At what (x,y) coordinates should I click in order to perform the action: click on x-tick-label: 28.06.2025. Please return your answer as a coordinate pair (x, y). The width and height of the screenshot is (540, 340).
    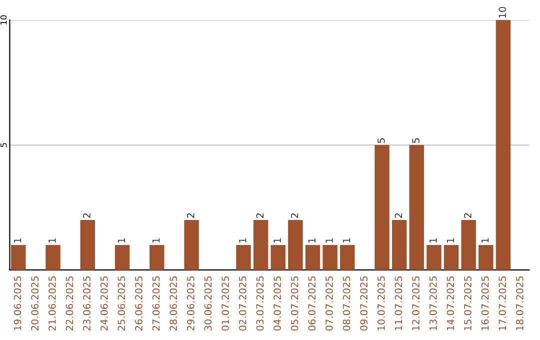
    Looking at the image, I should click on (174, 303).